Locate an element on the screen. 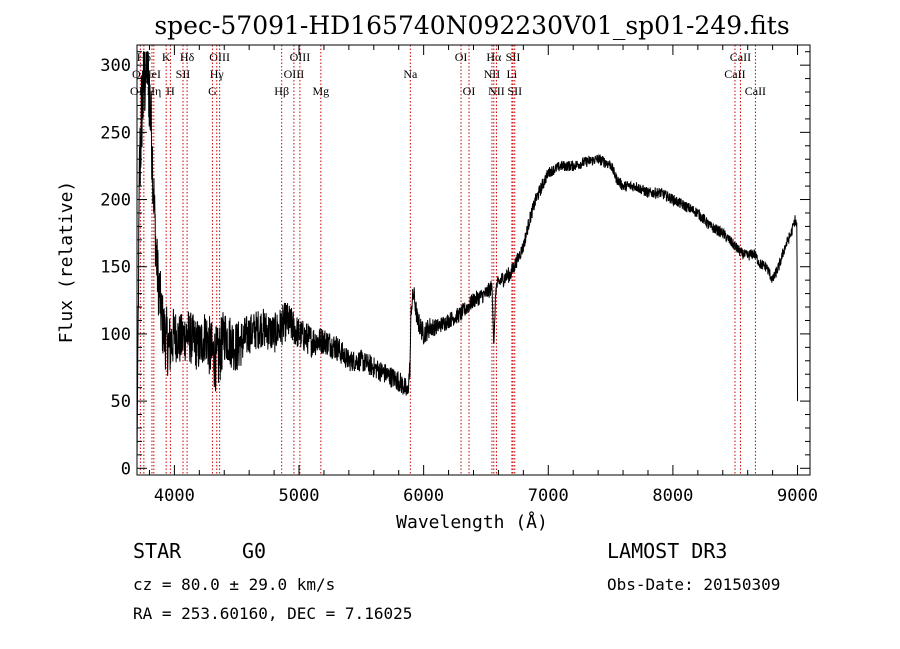  x-tick-label: 8000 is located at coordinates (672, 496).